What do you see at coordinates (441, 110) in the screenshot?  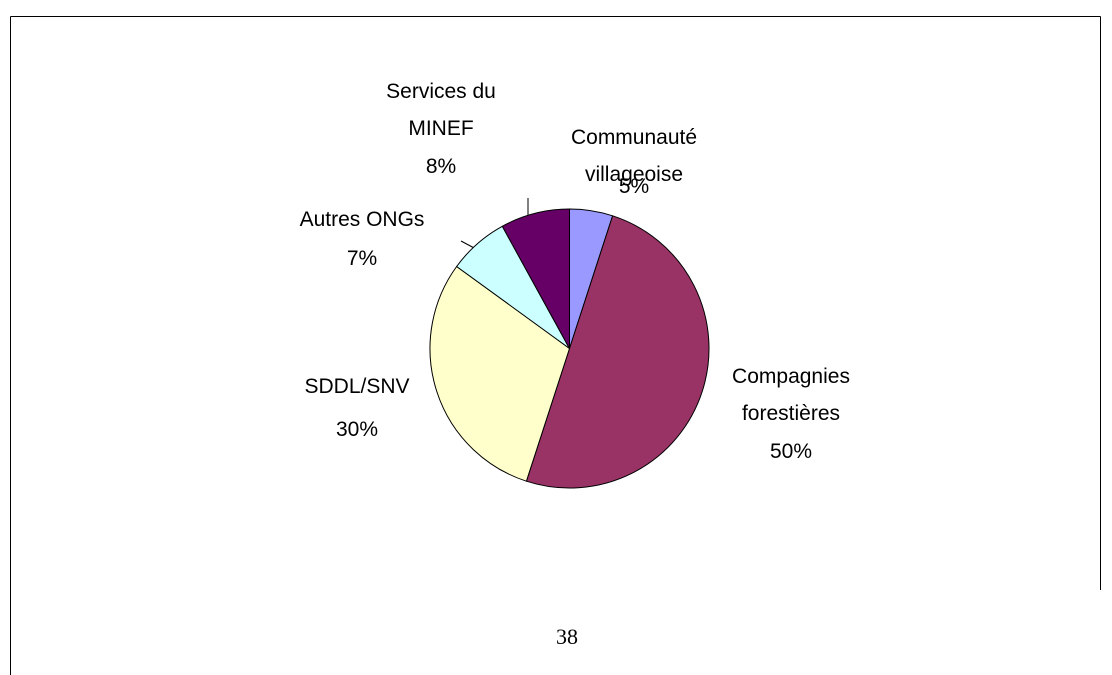 I see `slice-label: Services du MINEF` at bounding box center [441, 110].